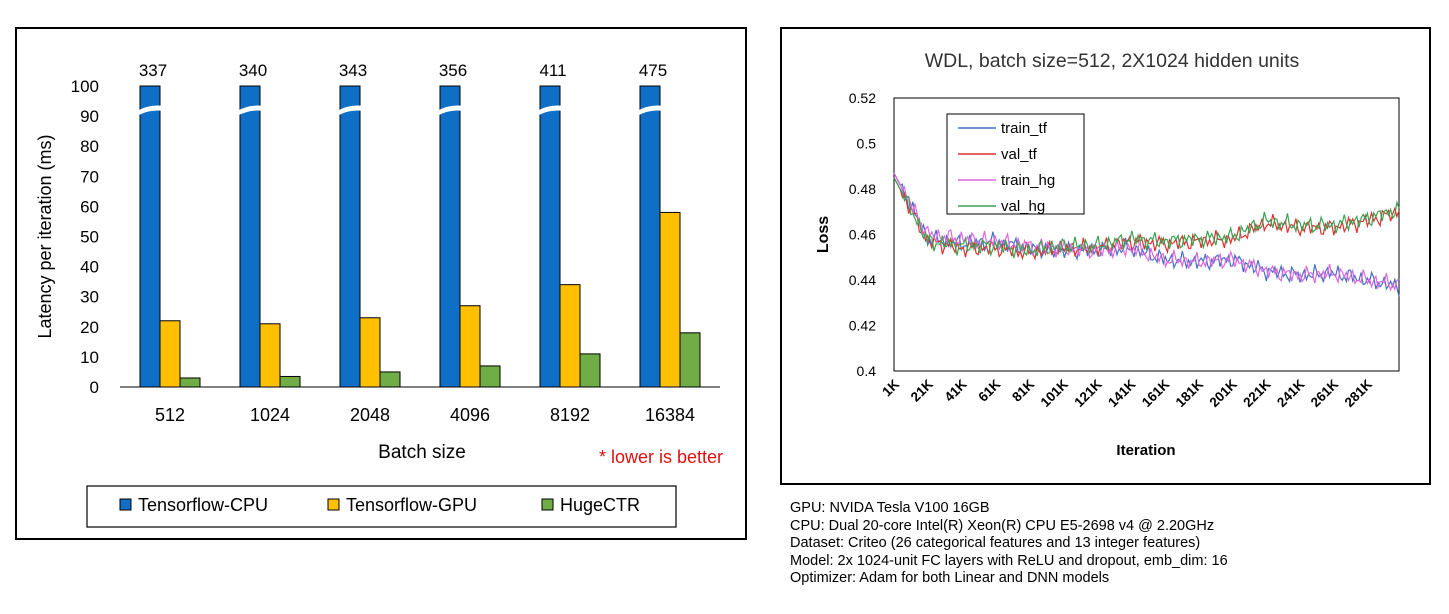 The height and width of the screenshot is (614, 1449). What do you see at coordinates (370, 415) in the screenshot?
I see `x-tick-label: 2048` at bounding box center [370, 415].